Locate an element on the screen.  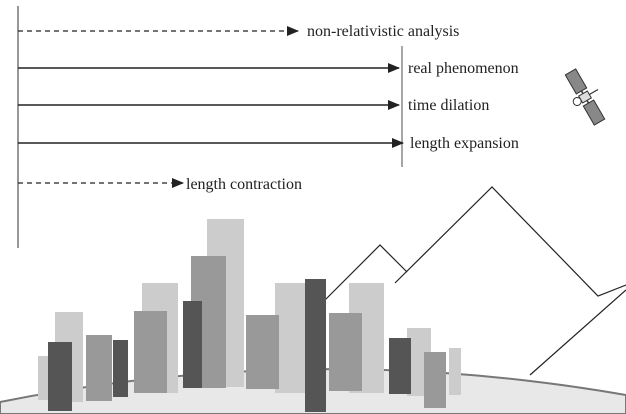
label-time-dilation: time dilation is located at coordinates (448, 105).